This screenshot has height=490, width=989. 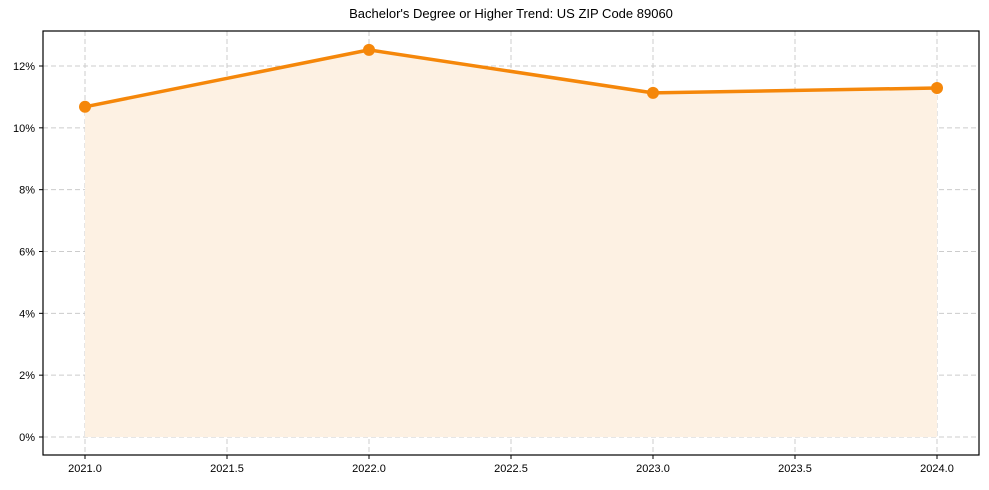 What do you see at coordinates (511, 469) in the screenshot?
I see `x-tick-label: 2022.5` at bounding box center [511, 469].